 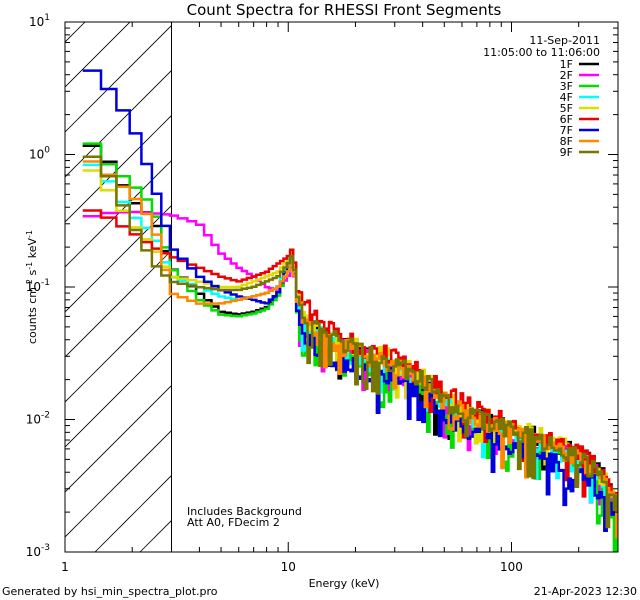 What do you see at coordinates (39, 154) in the screenshot?
I see `y-tick-label: 10⁰` at bounding box center [39, 154].